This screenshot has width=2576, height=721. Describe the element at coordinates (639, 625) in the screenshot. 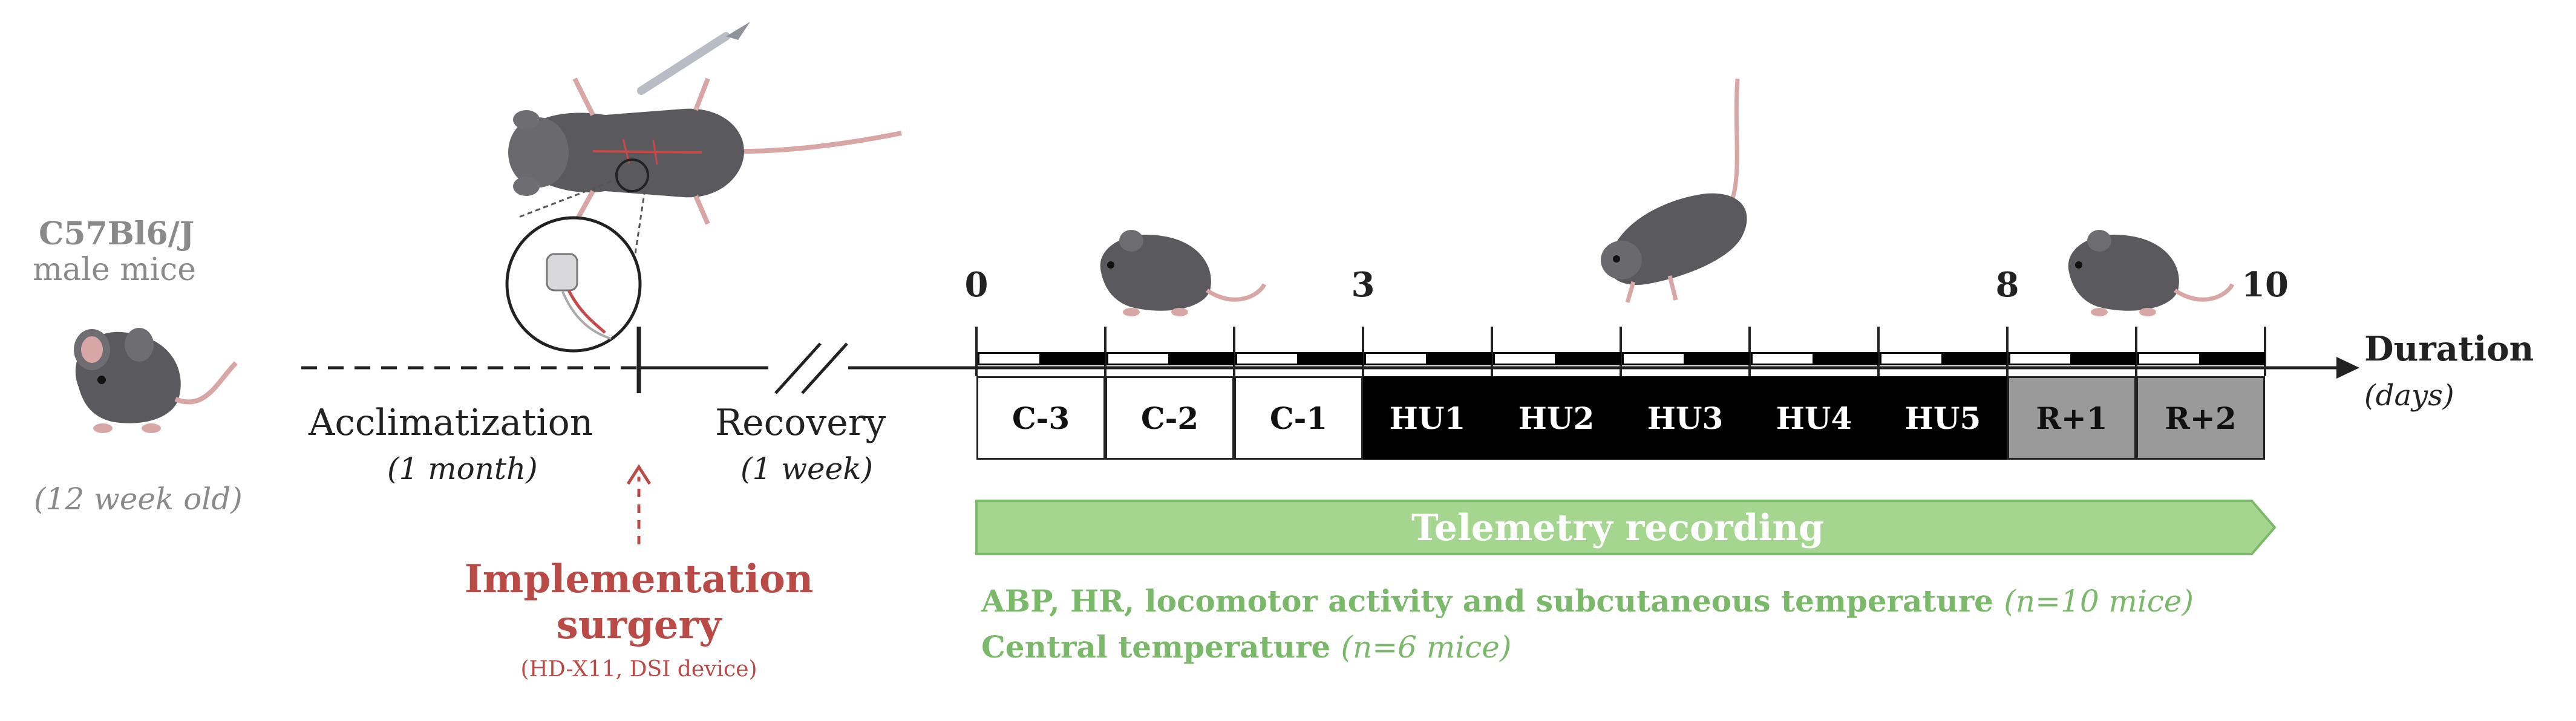

I see `surgery-title-line2: surgery` at that location.